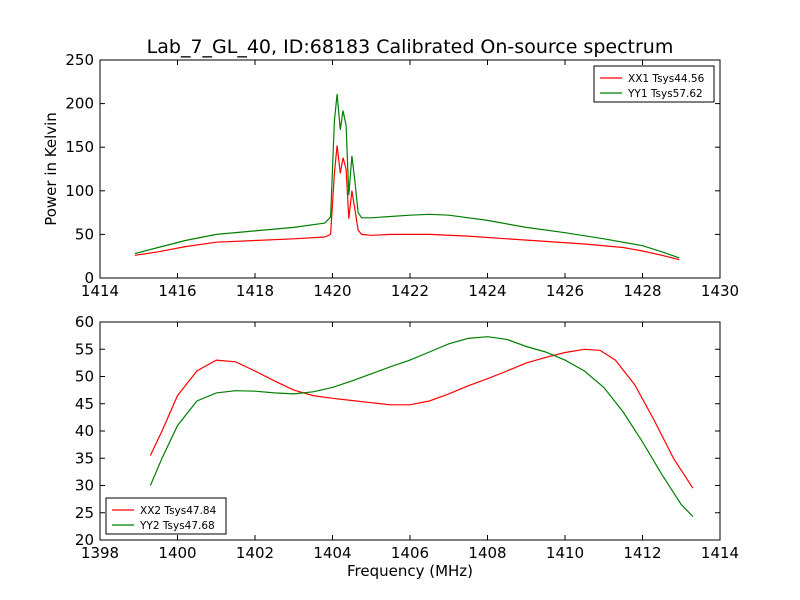  I want to click on top-x-tick-label: 1424, so click(487, 291).